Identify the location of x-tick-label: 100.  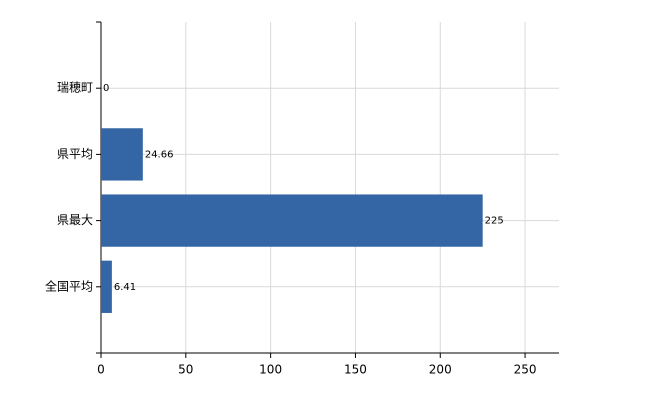
(270, 370).